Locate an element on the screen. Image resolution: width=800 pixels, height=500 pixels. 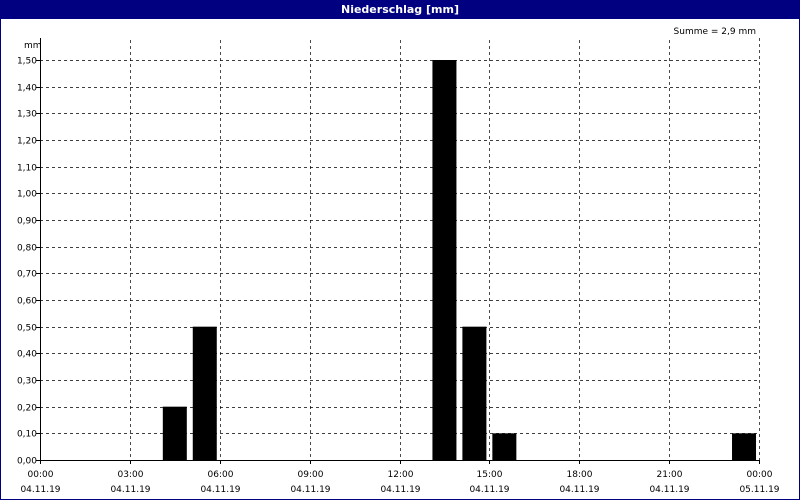
y-tick-label: 1,00 is located at coordinates (27, 195).